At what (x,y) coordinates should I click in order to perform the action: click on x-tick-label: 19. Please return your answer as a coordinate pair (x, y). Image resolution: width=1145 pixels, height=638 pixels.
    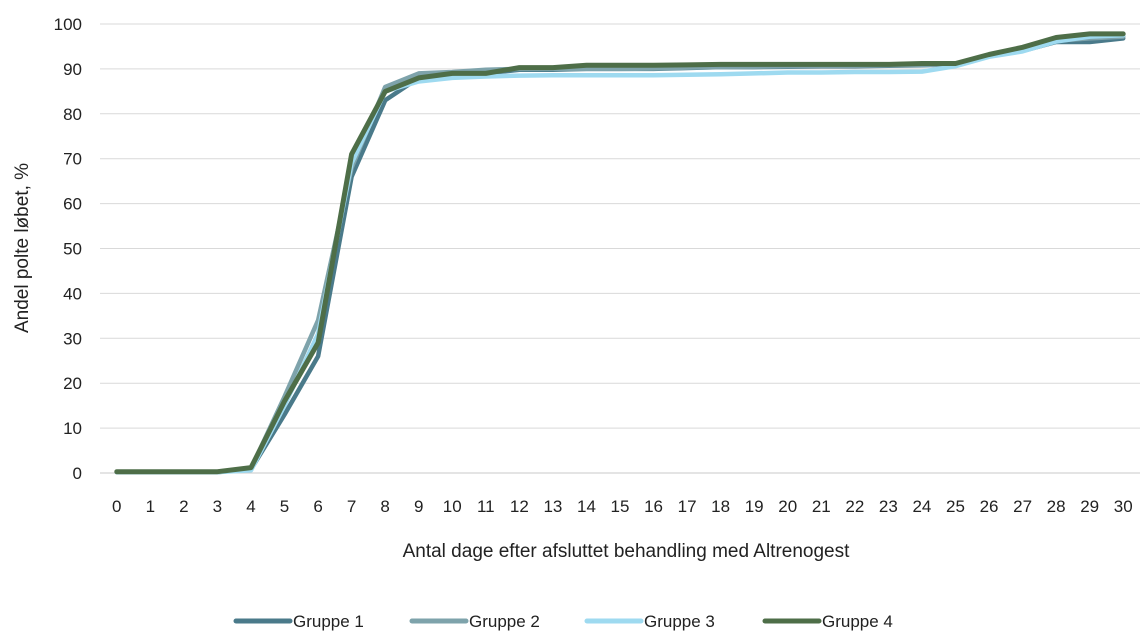
    Looking at the image, I should click on (754, 506).